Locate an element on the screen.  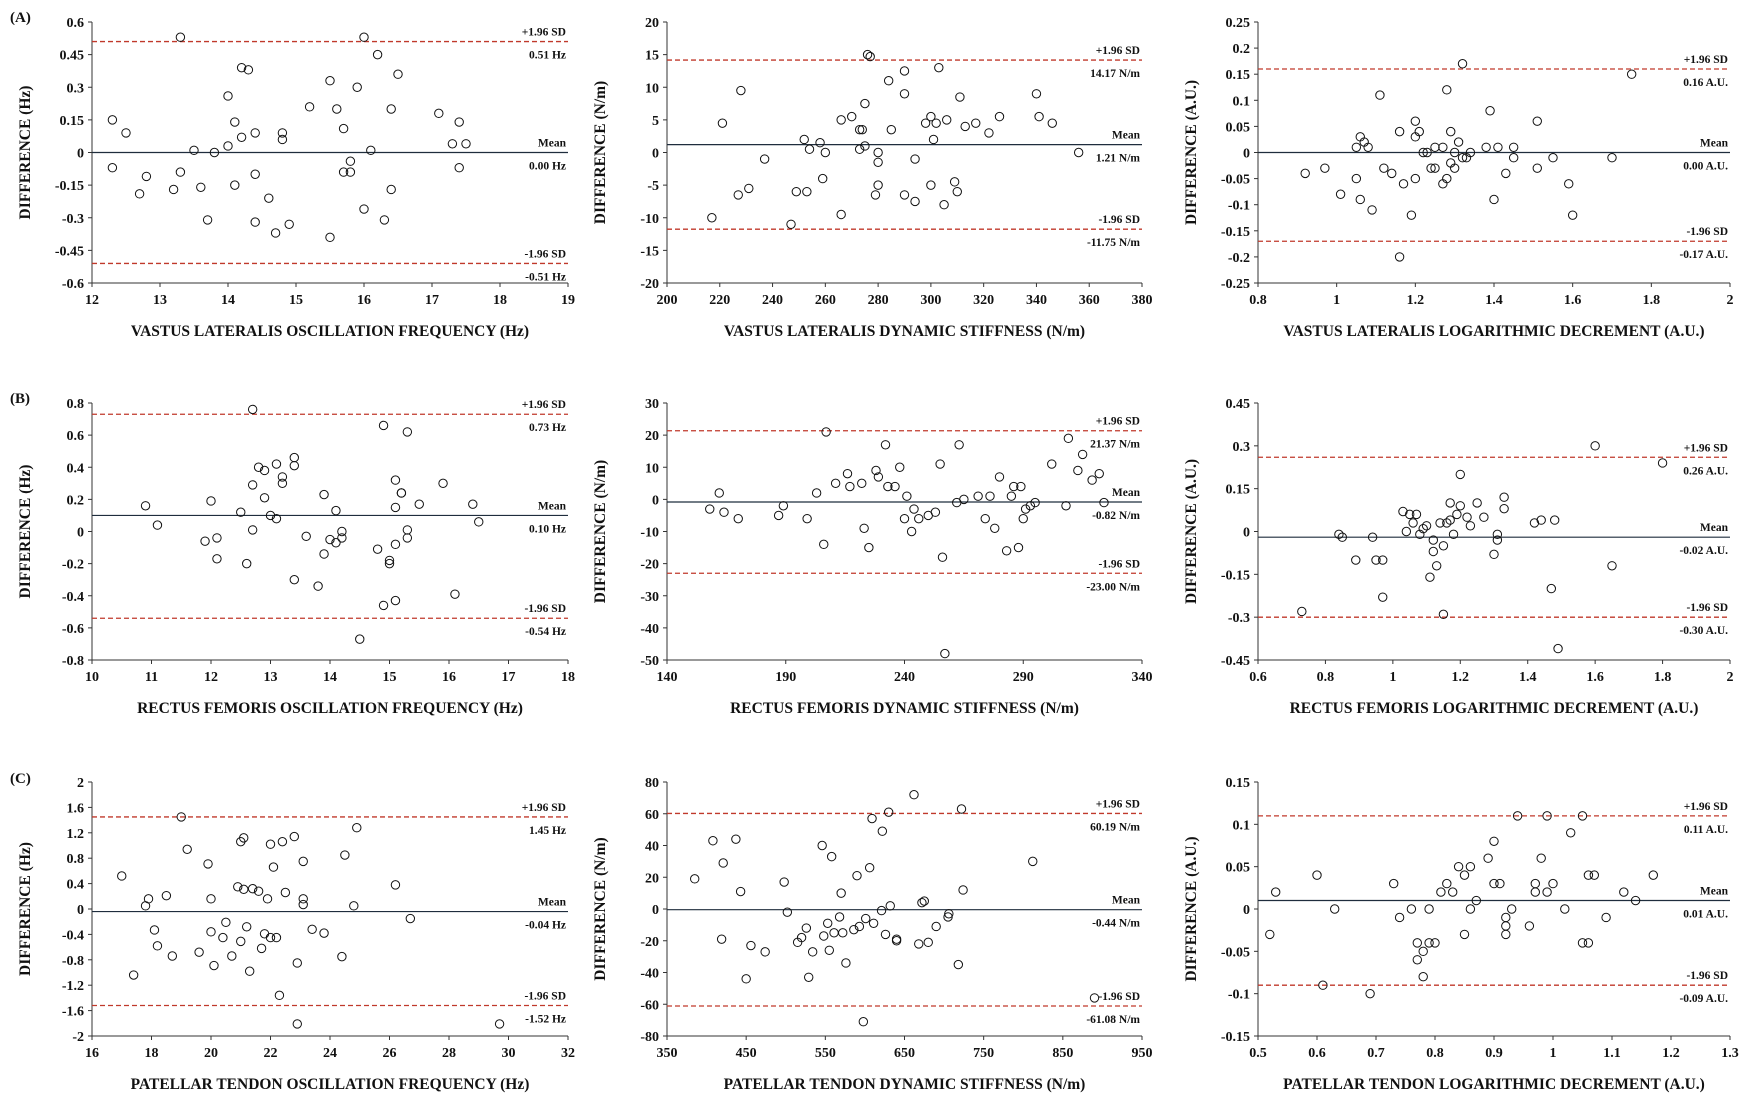
x-tick-label: 12 is located at coordinates (211, 677).